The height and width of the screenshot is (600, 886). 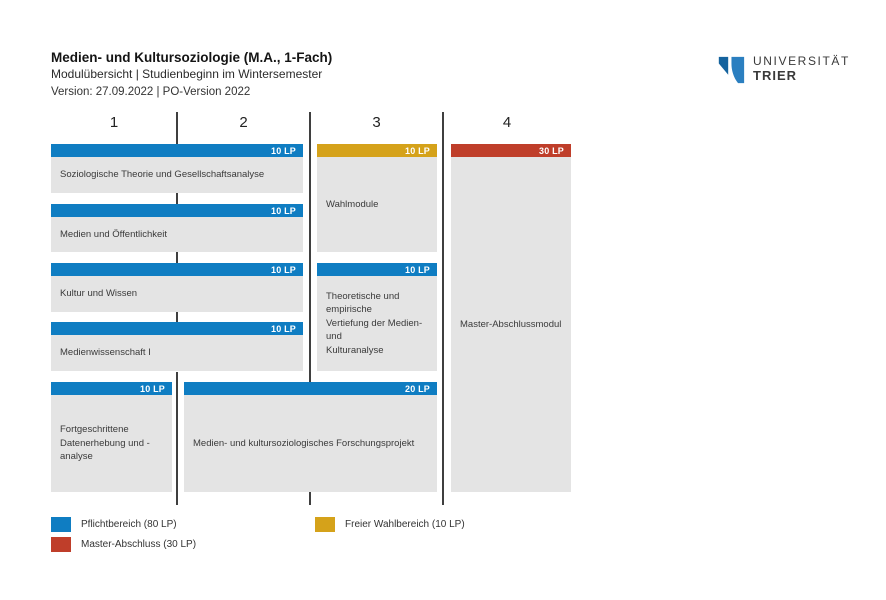 I want to click on module-lp-bar: 20 LP, so click(x=310, y=388).